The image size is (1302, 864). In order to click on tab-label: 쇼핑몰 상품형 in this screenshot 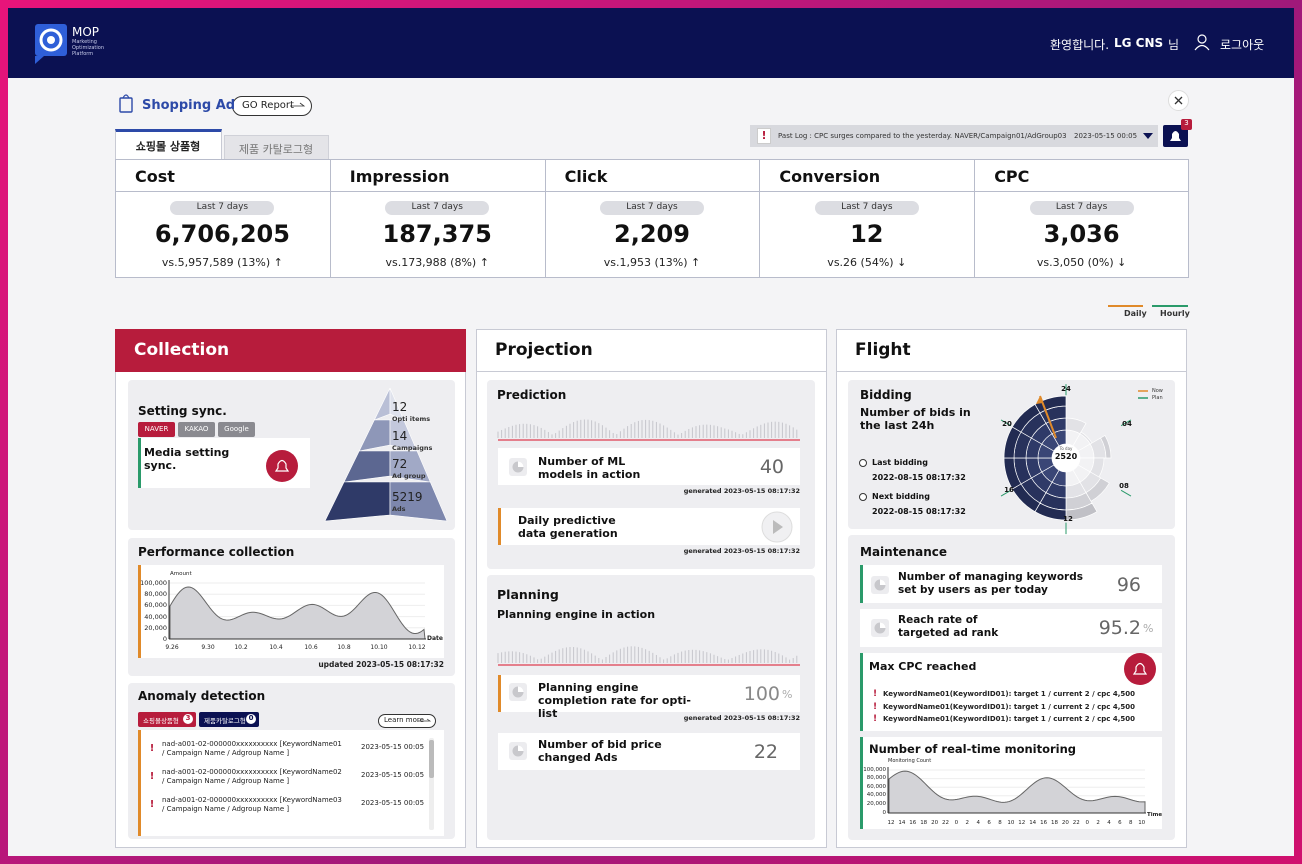, I will do `click(168, 146)`.